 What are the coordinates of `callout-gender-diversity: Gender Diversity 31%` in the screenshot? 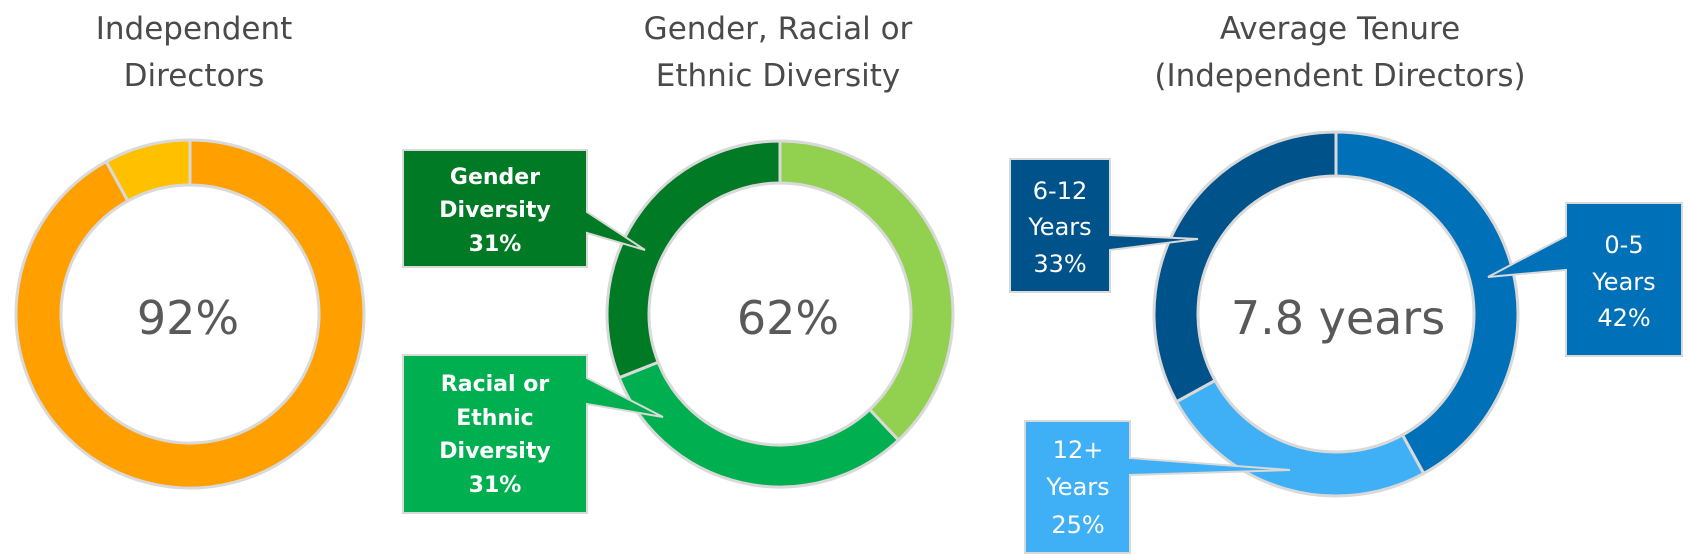 It's located at (524, 208).